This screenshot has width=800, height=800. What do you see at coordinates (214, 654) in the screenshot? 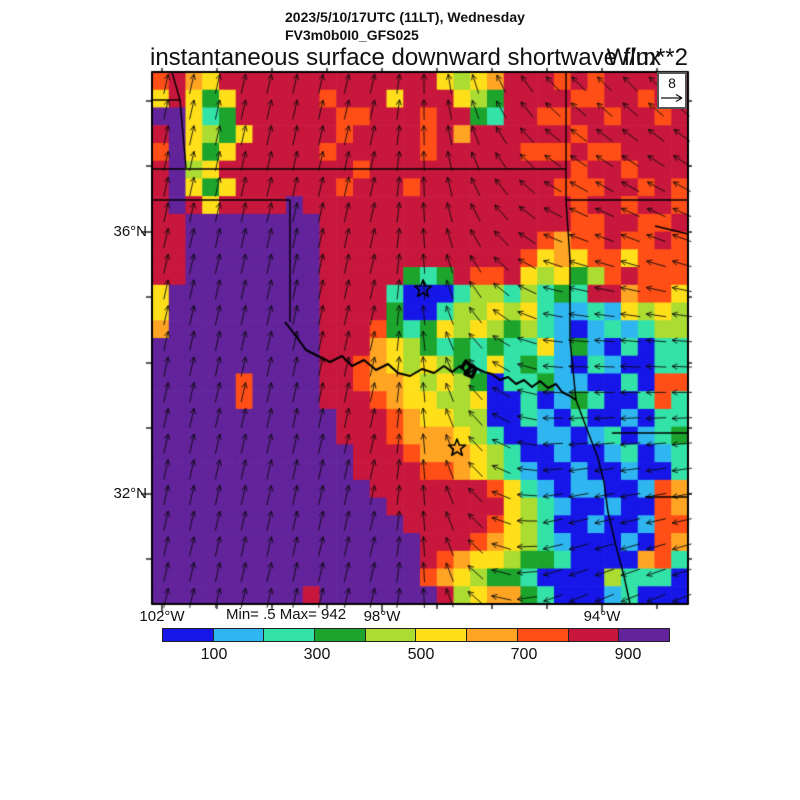
I see `colorbar-label-100: 100` at bounding box center [214, 654].